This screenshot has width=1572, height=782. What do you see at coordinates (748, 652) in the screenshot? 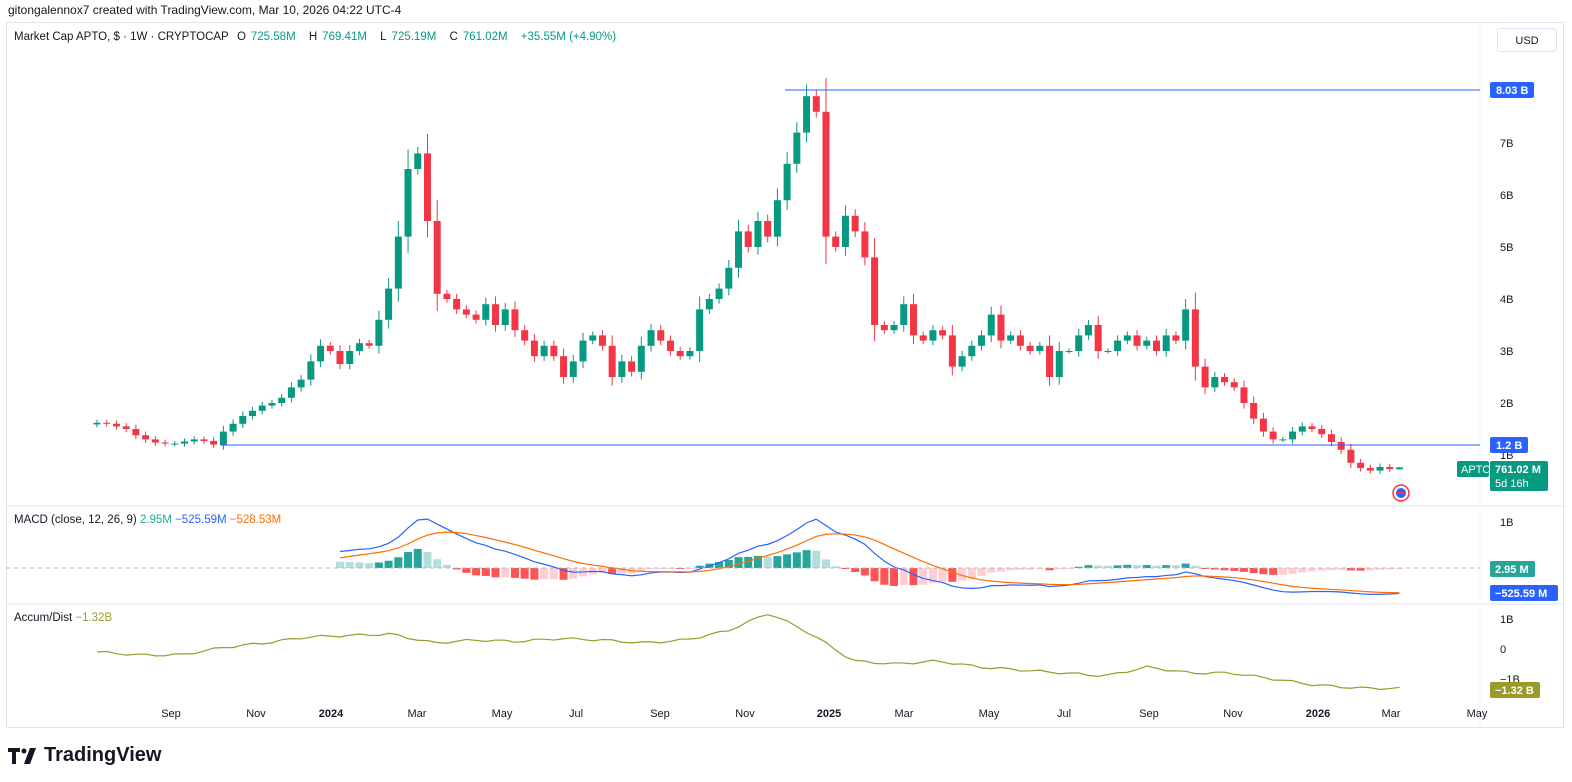
I see `accum-dist-line` at bounding box center [748, 652].